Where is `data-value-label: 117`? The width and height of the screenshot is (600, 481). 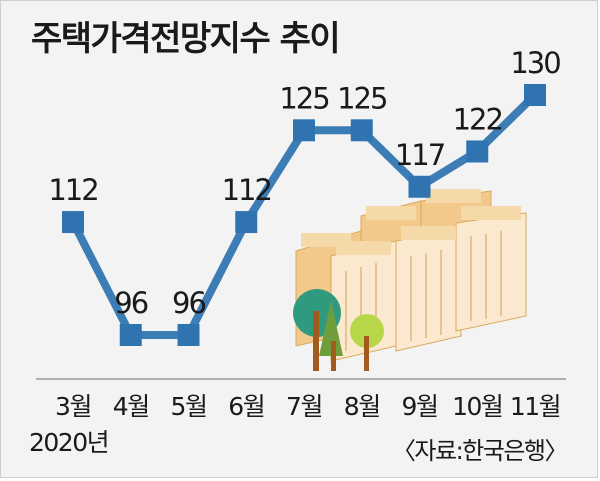
data-value-label: 117 is located at coordinates (419, 155).